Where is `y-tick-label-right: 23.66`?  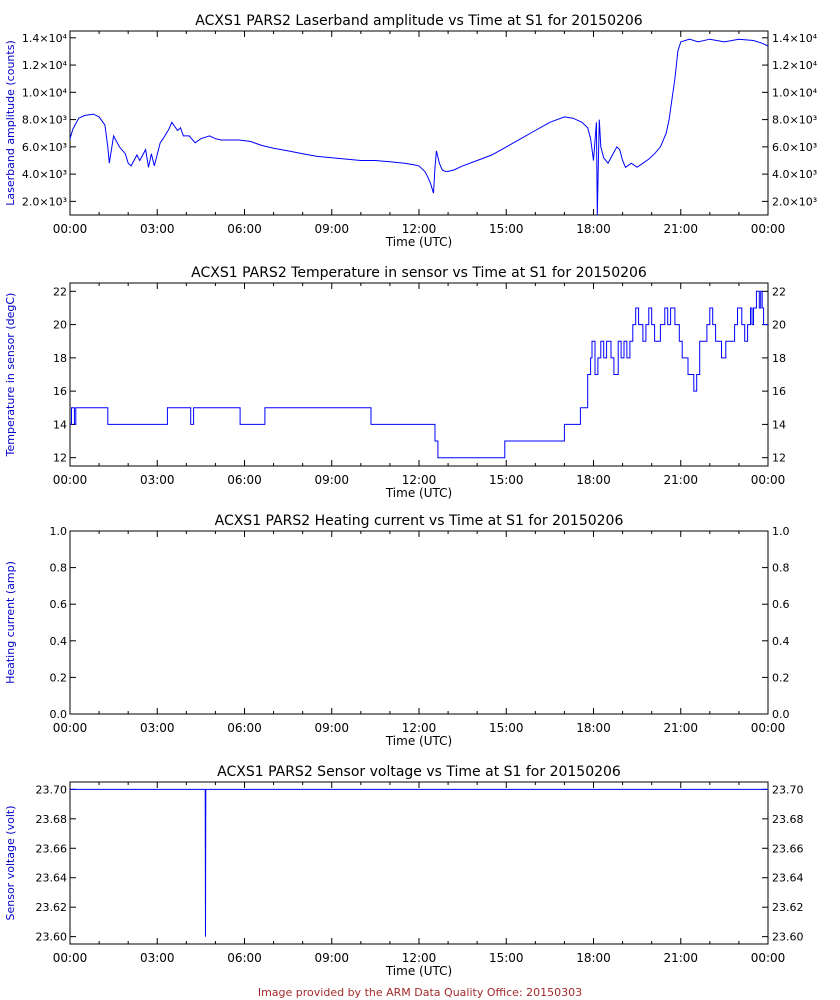 y-tick-label-right: 23.66 is located at coordinates (788, 848).